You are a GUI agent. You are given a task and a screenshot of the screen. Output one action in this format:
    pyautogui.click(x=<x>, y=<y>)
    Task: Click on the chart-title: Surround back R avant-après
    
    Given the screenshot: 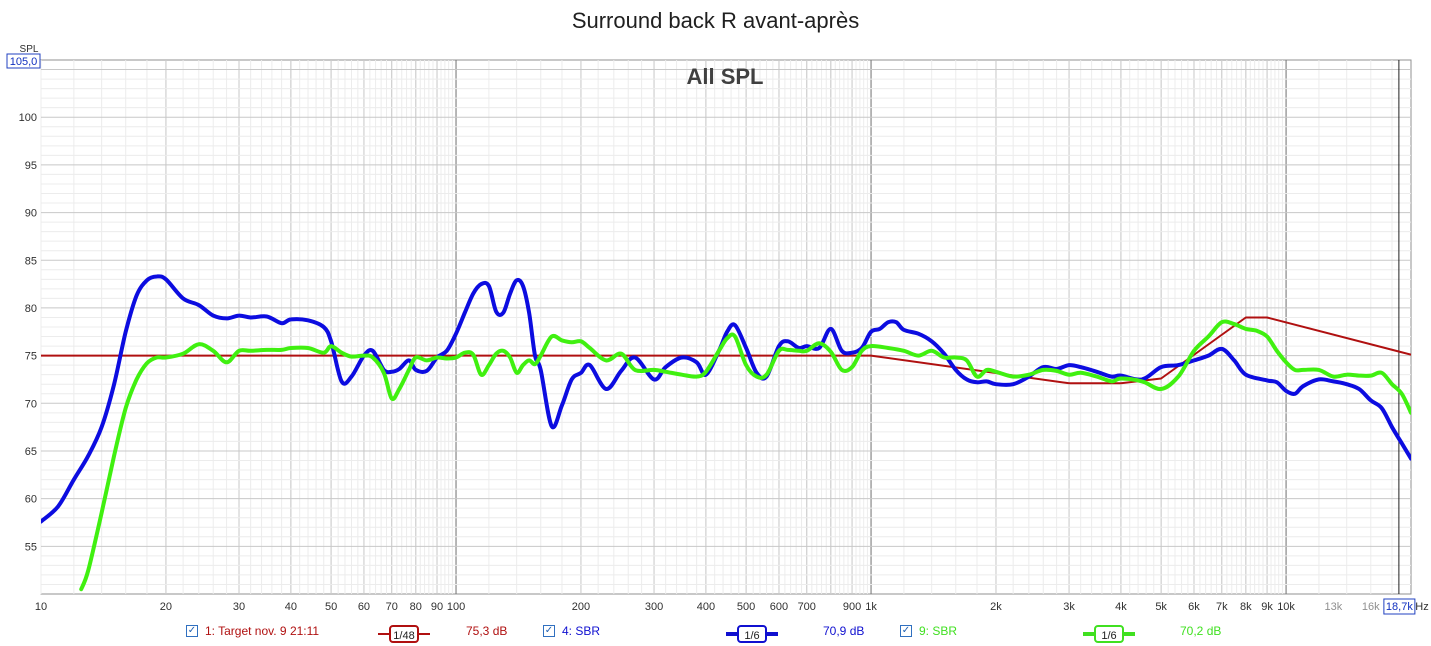 What is the action you would take?
    pyautogui.click(x=715, y=20)
    